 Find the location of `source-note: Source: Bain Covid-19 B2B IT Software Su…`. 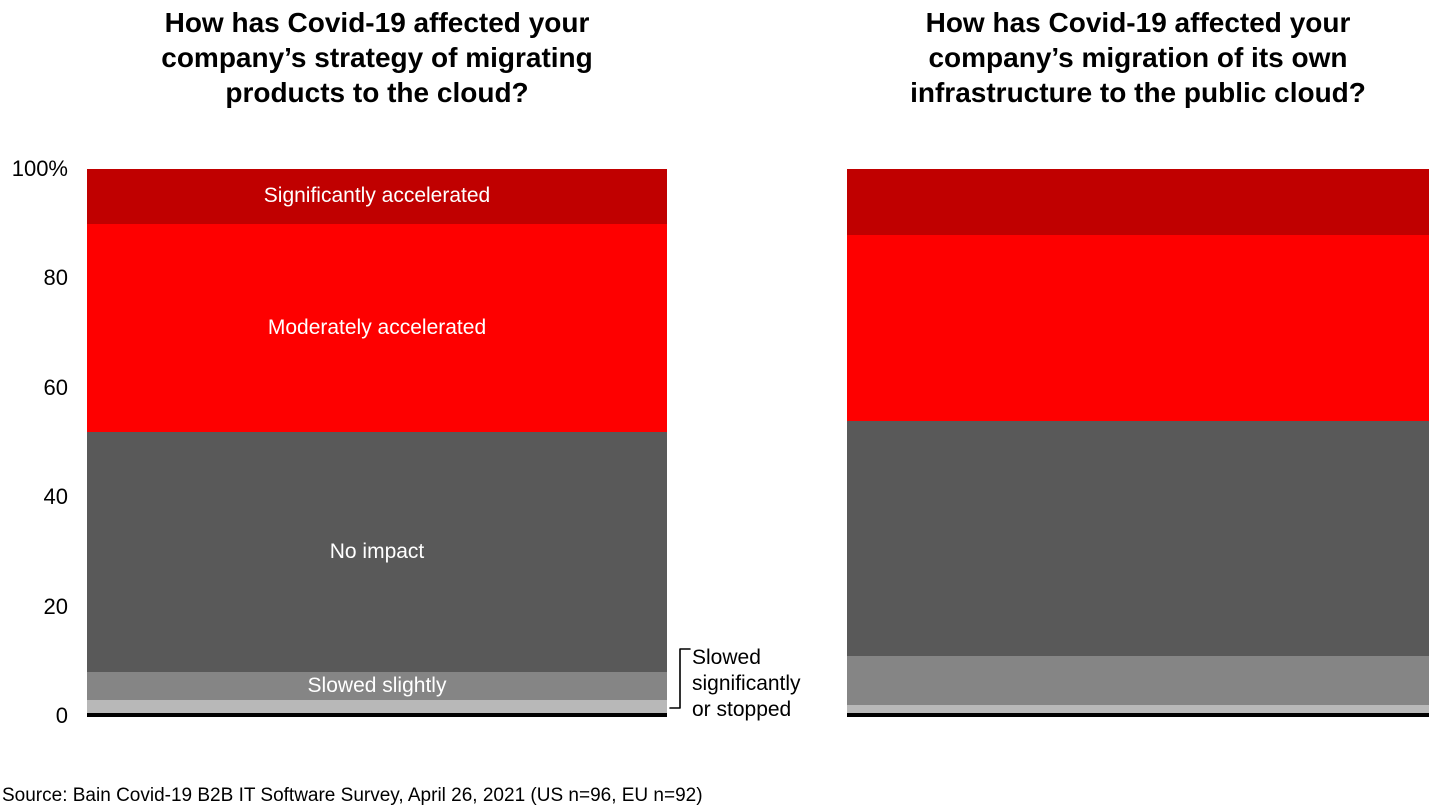

source-note: Source: Bain Covid-19 B2B IT Software Su… is located at coordinates (352, 795).